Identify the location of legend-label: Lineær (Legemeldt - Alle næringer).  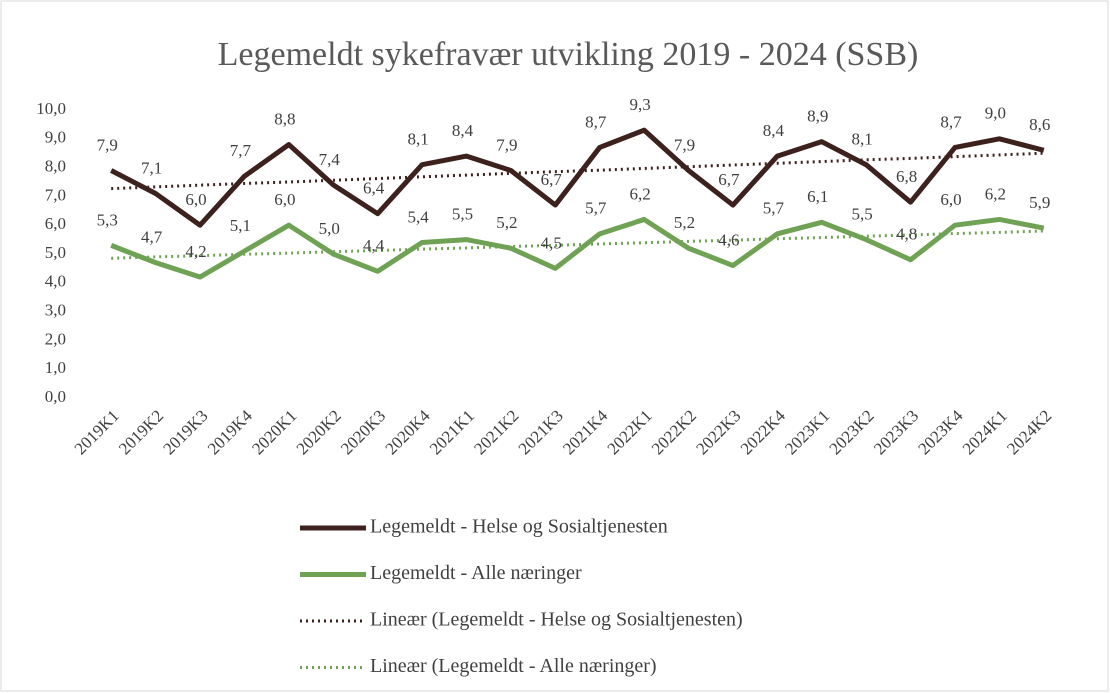
(513, 666).